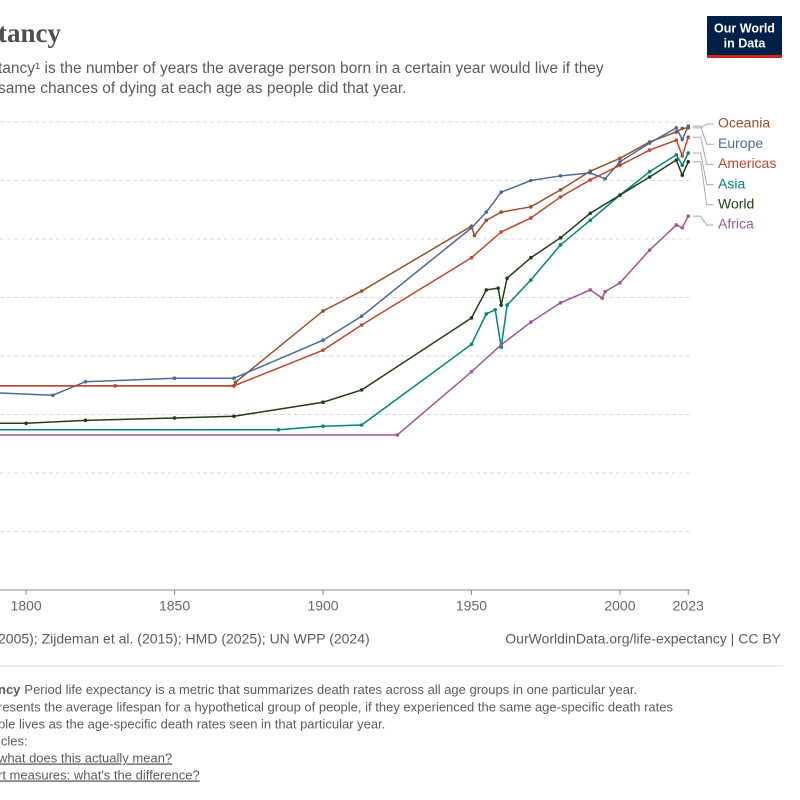 The width and height of the screenshot is (800, 800). What do you see at coordinates (471, 606) in the screenshot?
I see `x-tick-label: 1950` at bounding box center [471, 606].